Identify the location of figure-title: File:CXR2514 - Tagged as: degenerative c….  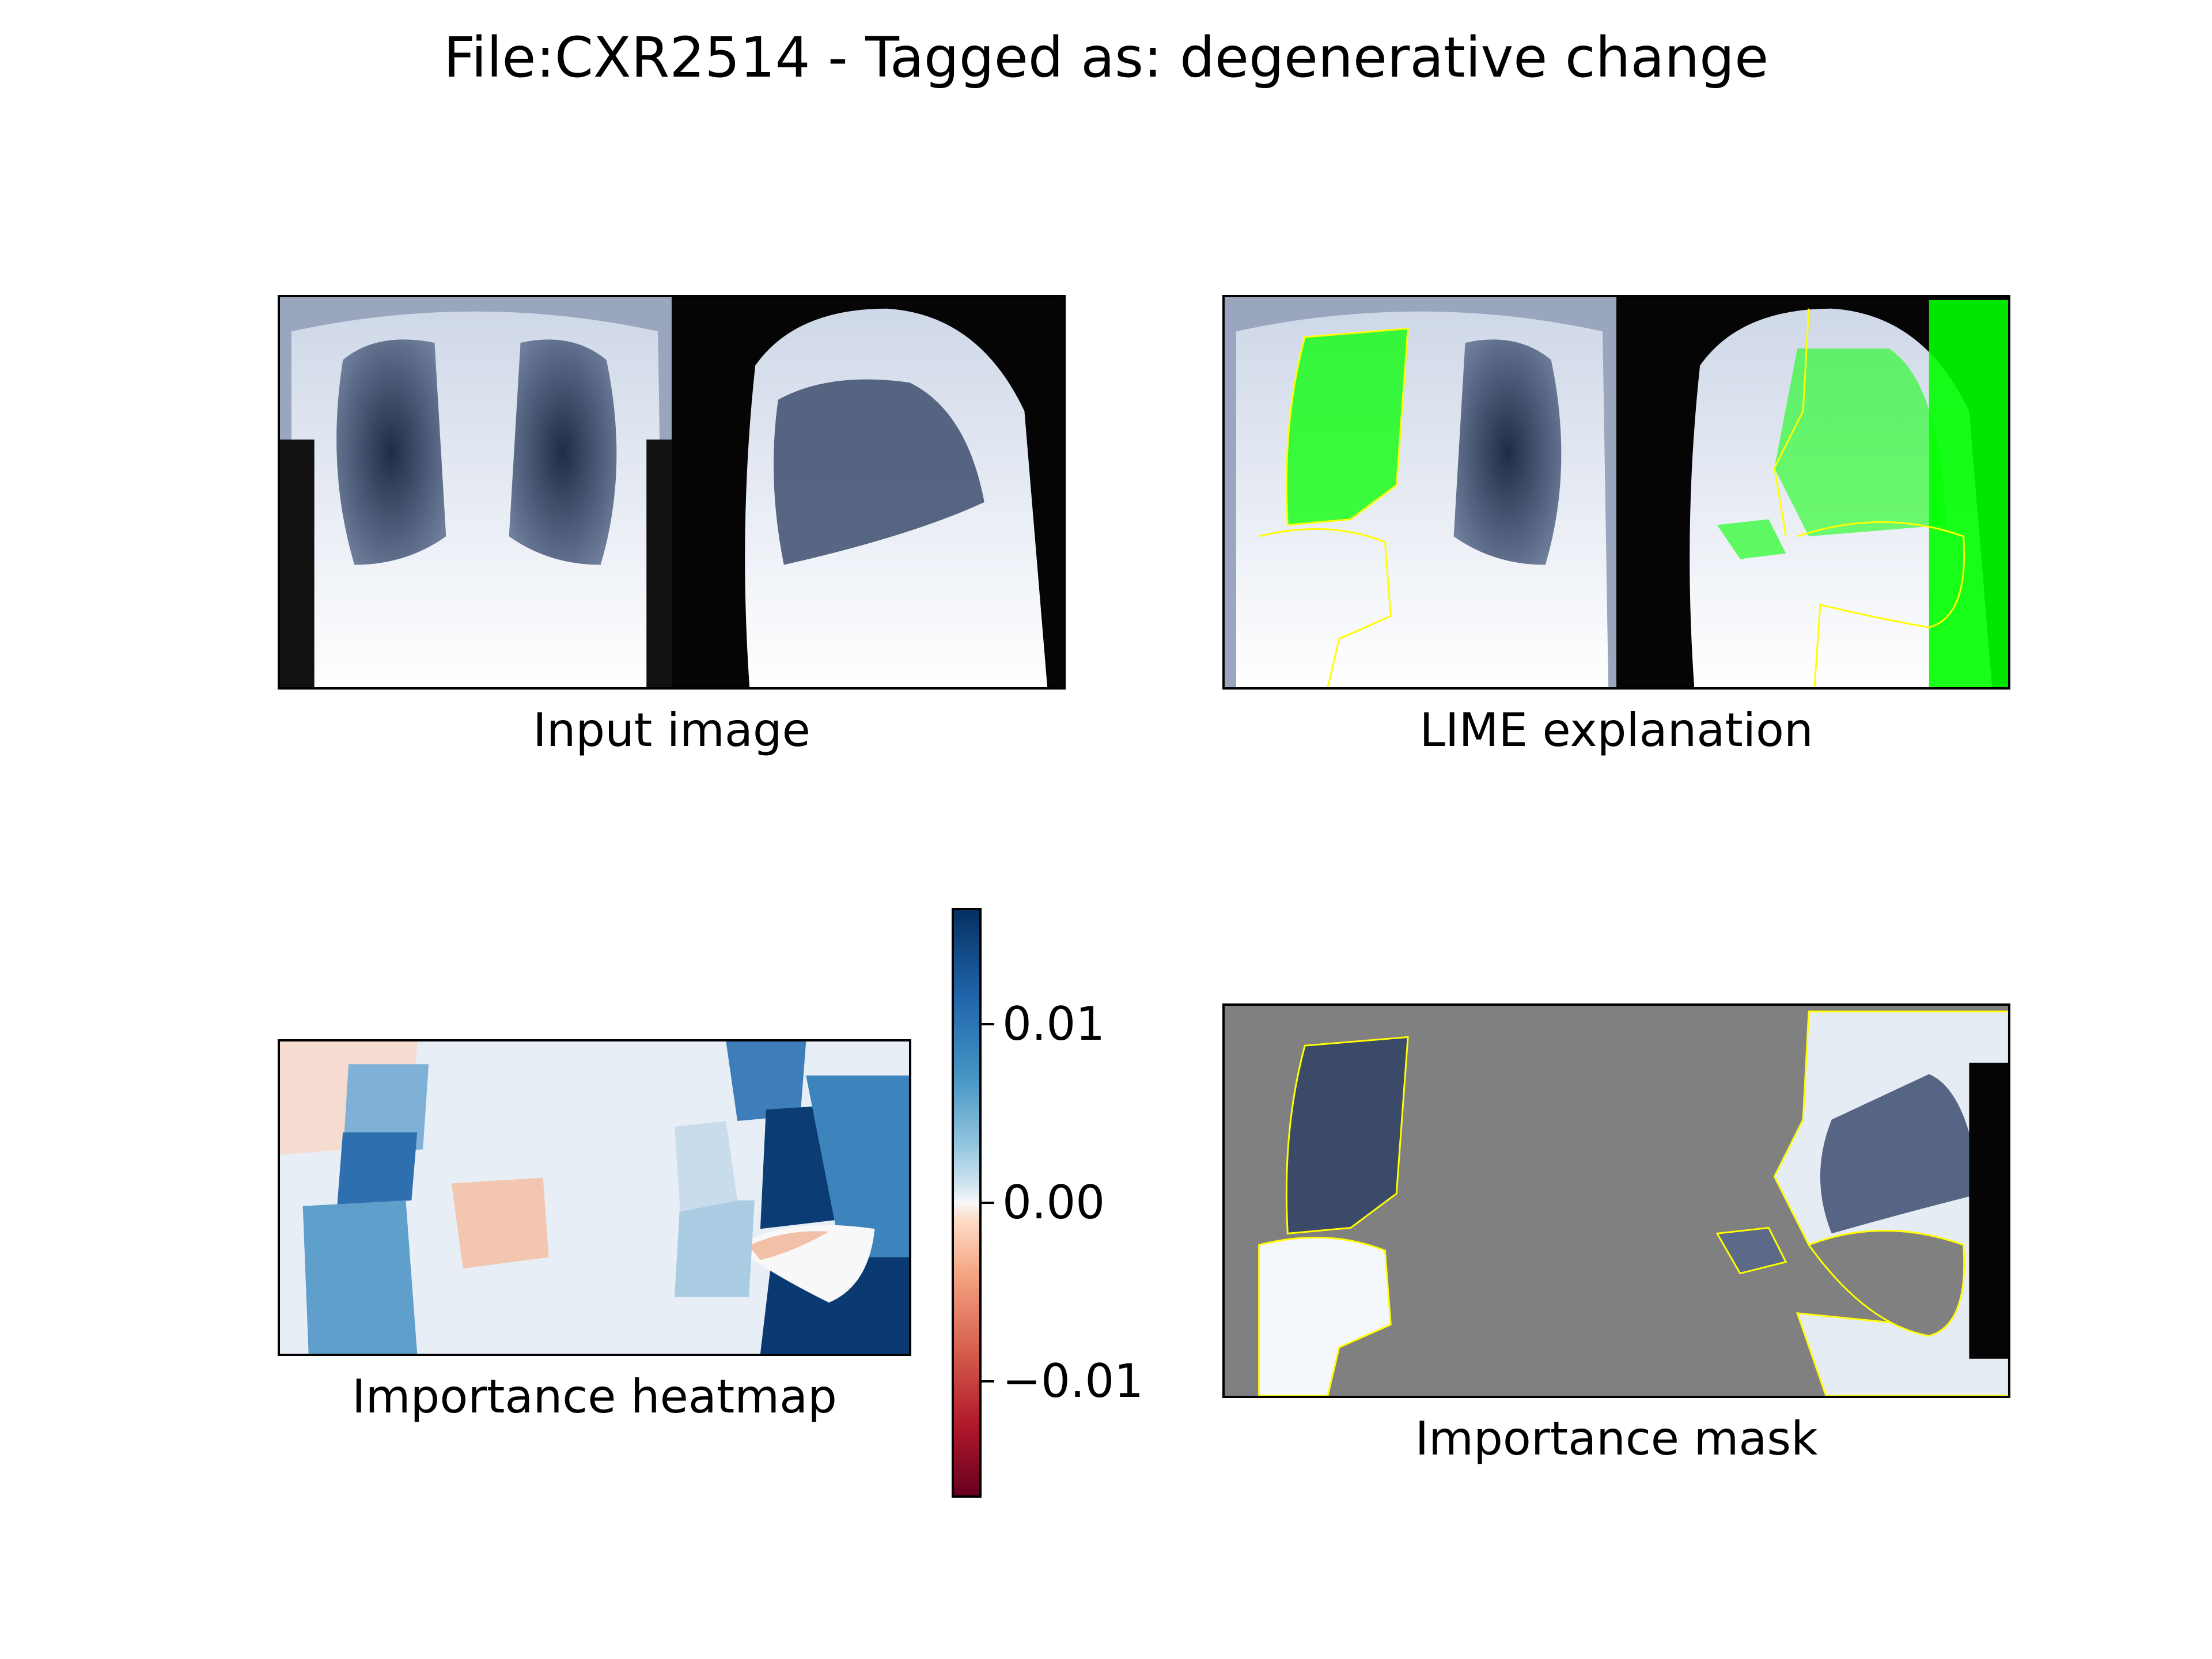
(1106, 57).